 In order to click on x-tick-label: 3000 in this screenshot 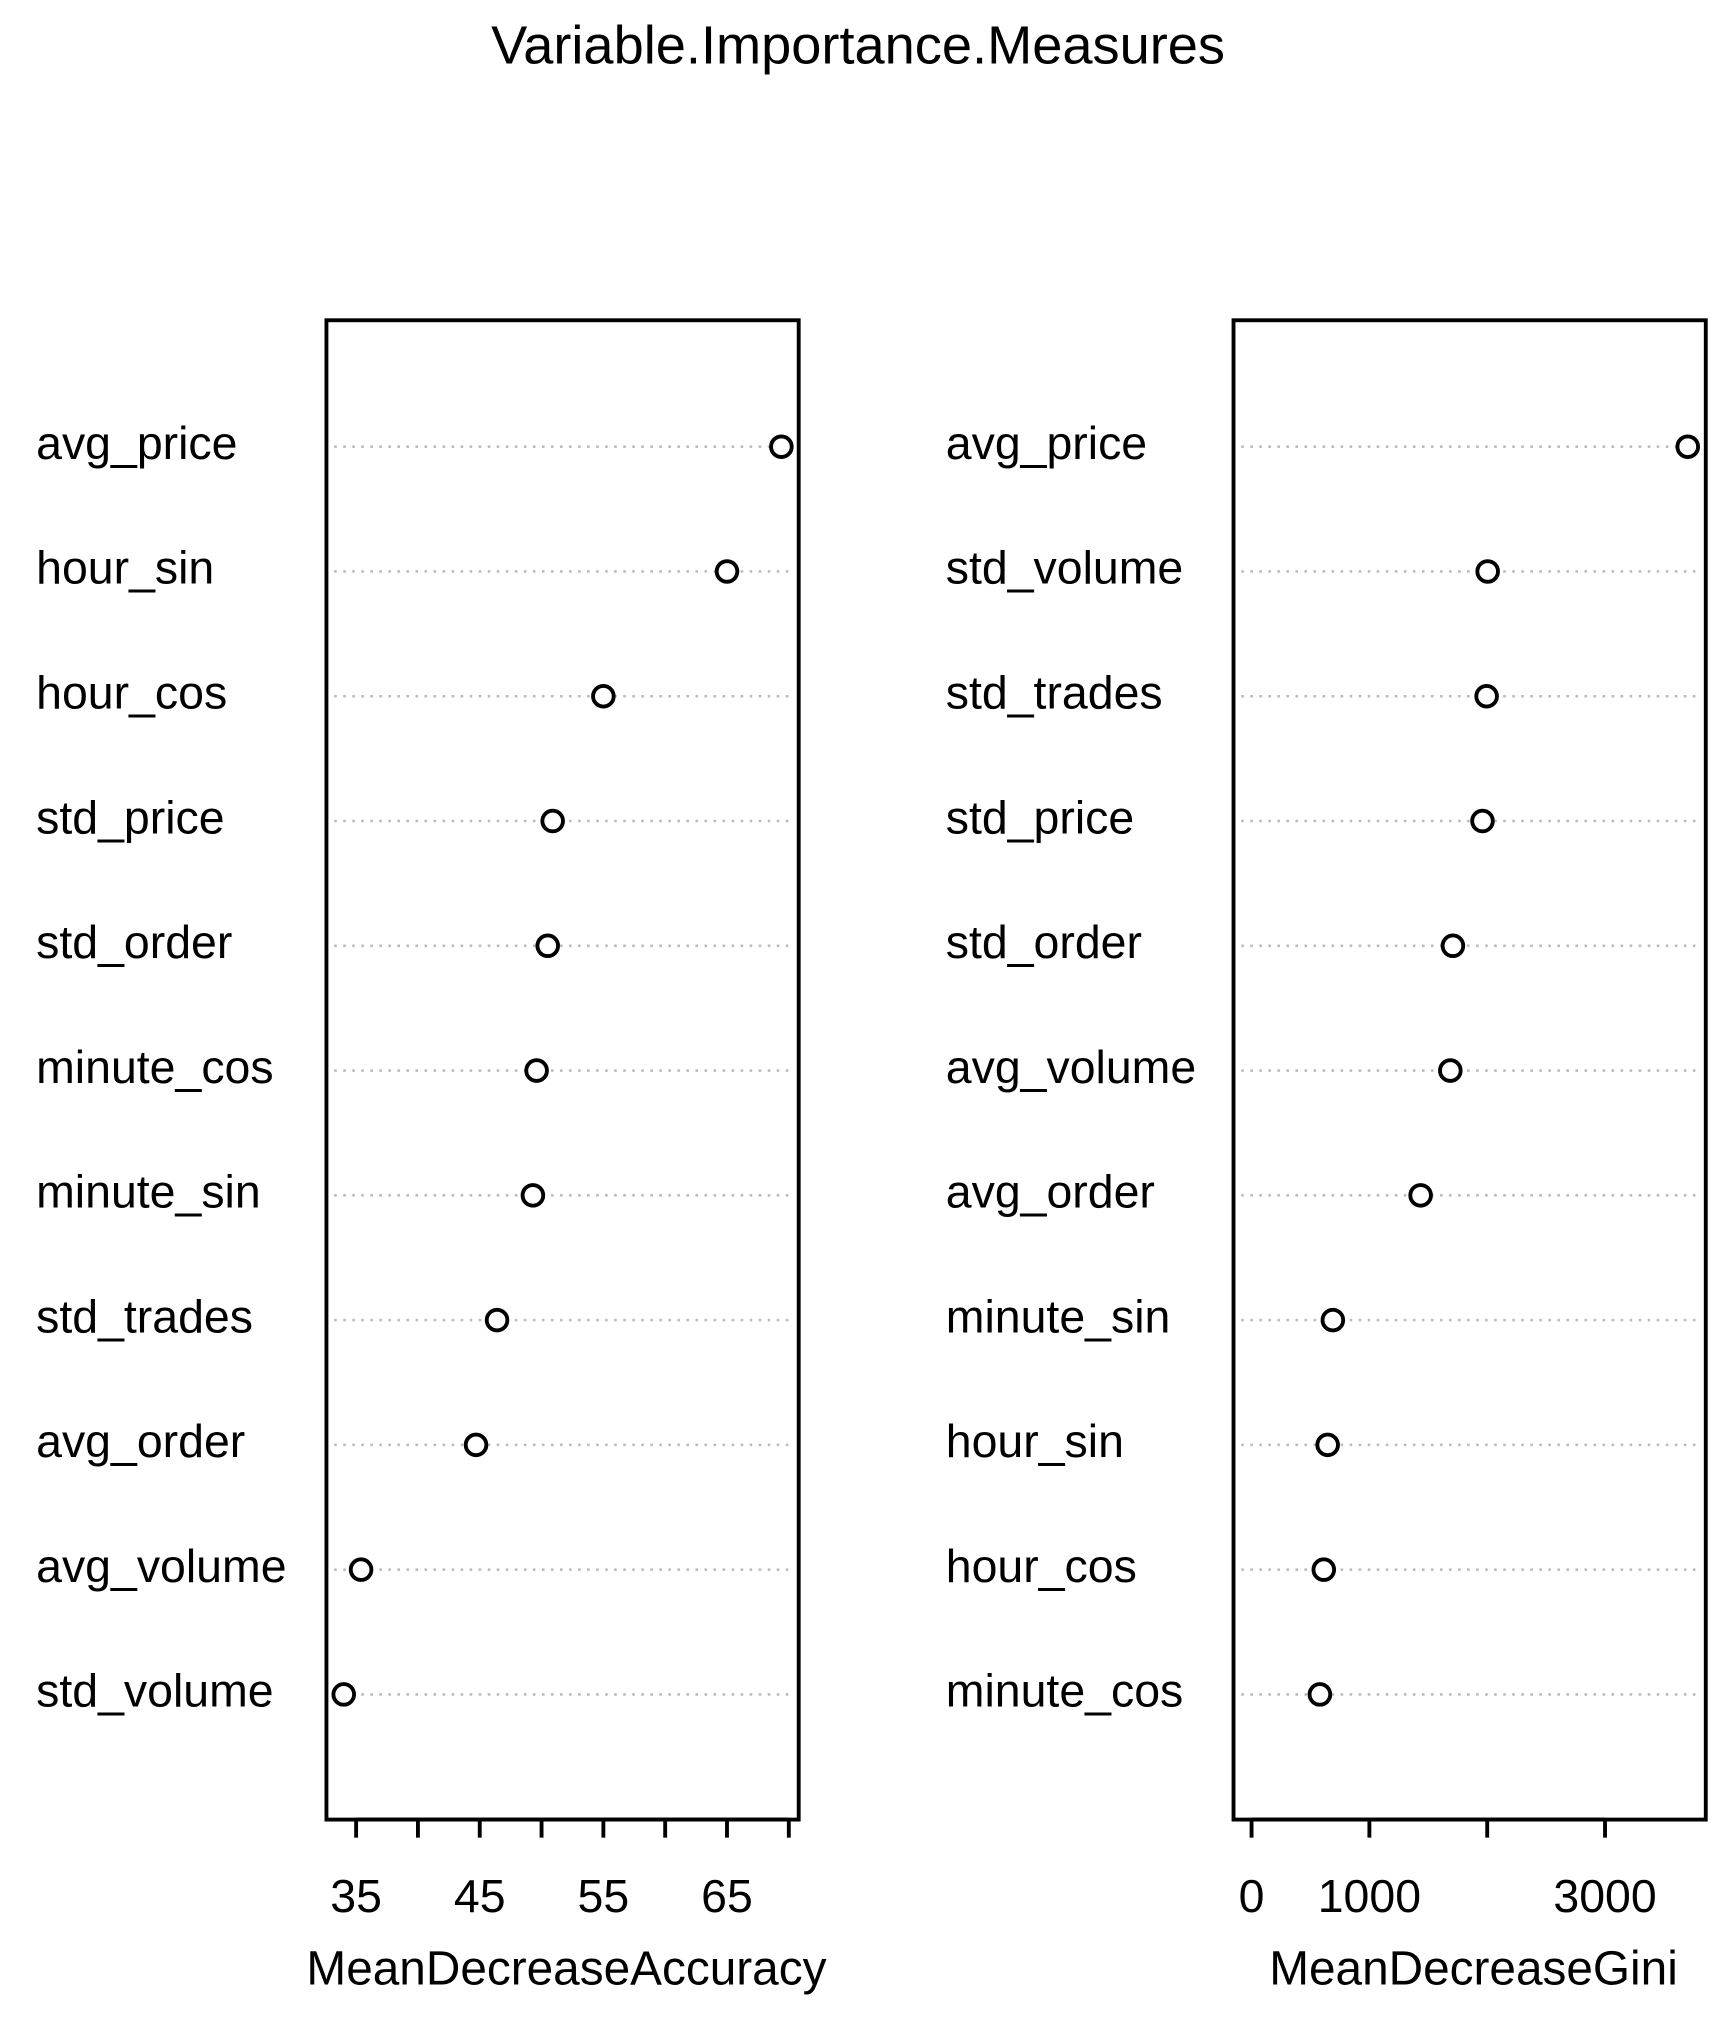, I will do `click(1604, 1896)`.